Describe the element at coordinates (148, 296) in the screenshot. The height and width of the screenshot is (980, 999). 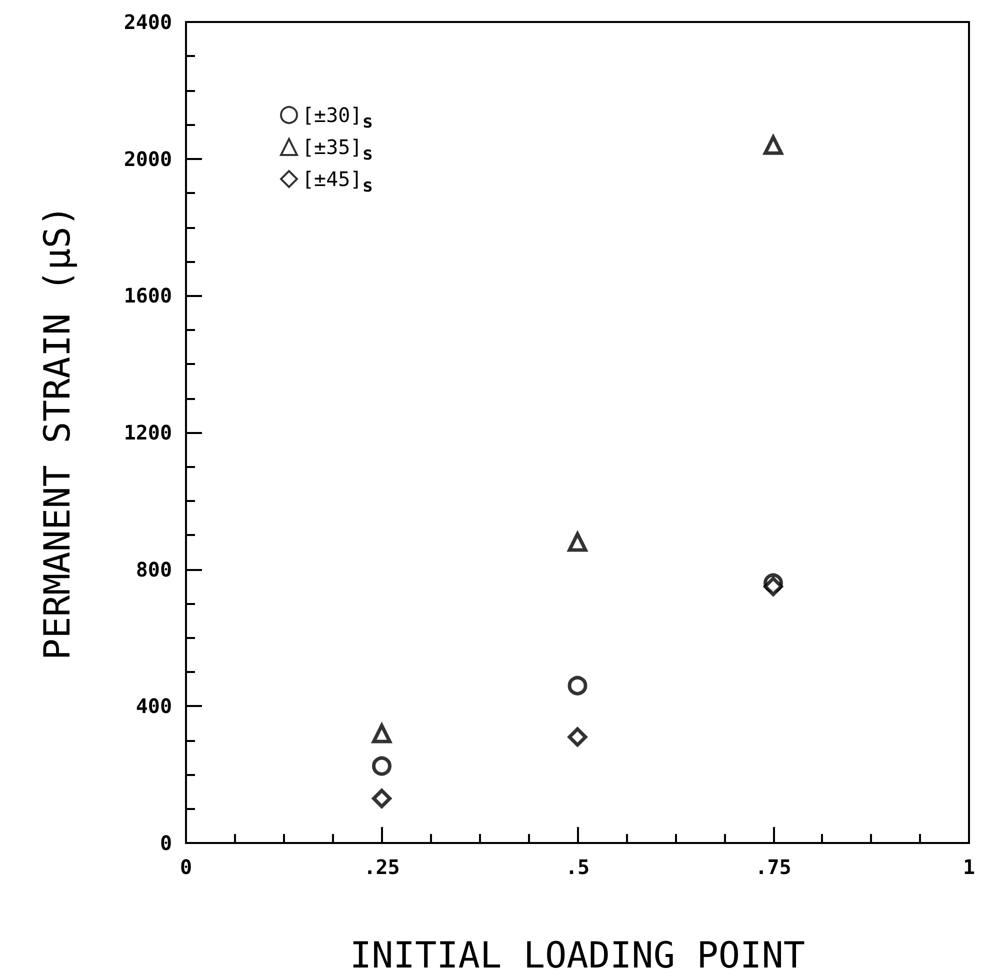
I see `y-tick-label: 1600` at that location.